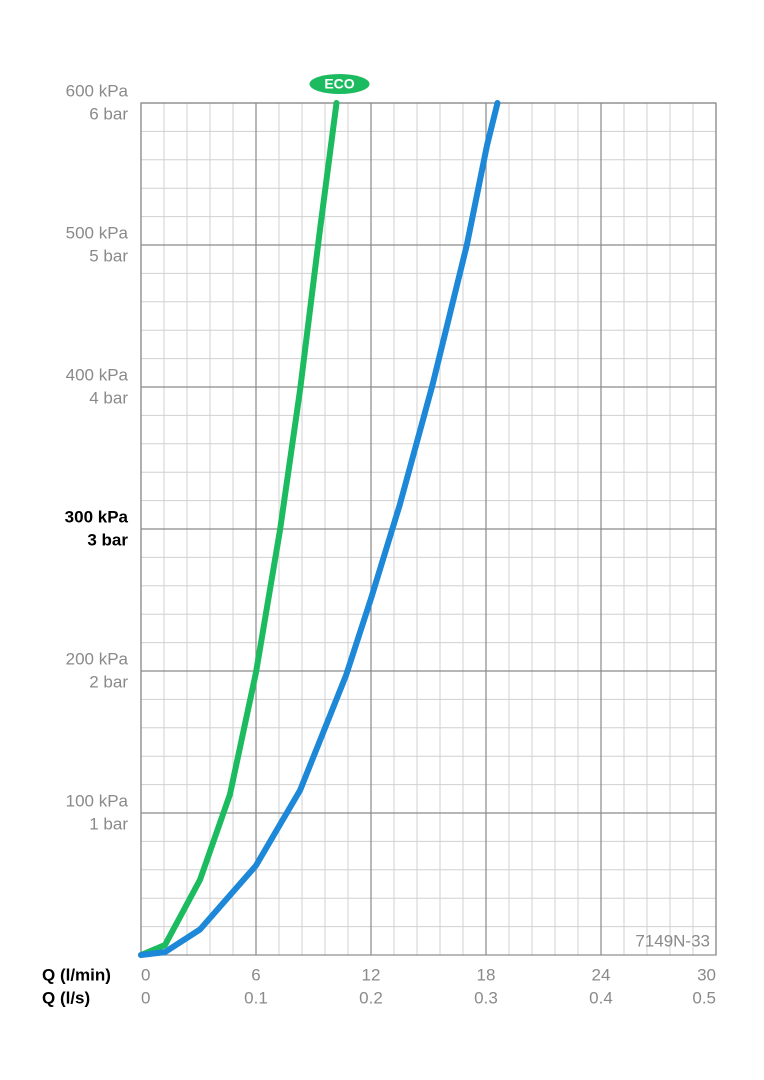 This screenshot has height=1080, width=764. What do you see at coordinates (145, 997) in the screenshot?
I see `x2-tick-label: 0` at bounding box center [145, 997].